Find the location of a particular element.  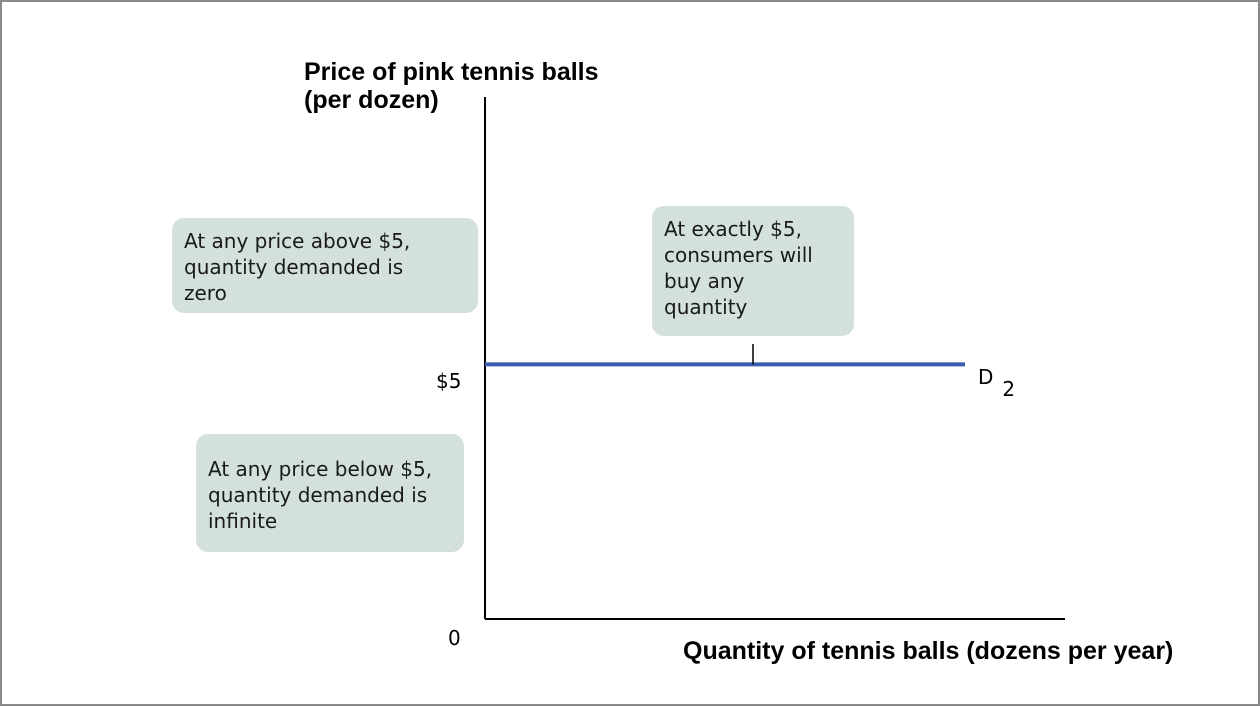

annotation-above-line-1: At any price above $5, is located at coordinates (297, 241).